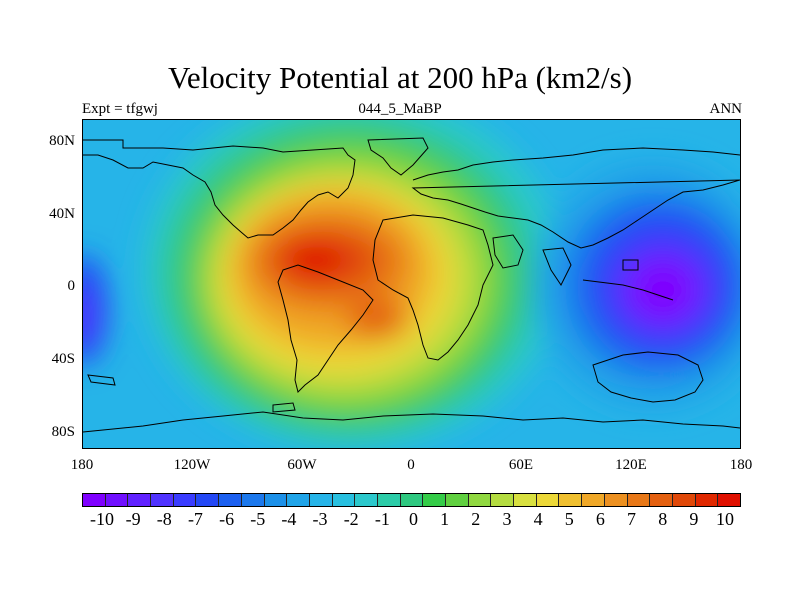 Image resolution: width=800 pixels, height=600 pixels. I want to click on colorbar-label: -6, so click(227, 519).